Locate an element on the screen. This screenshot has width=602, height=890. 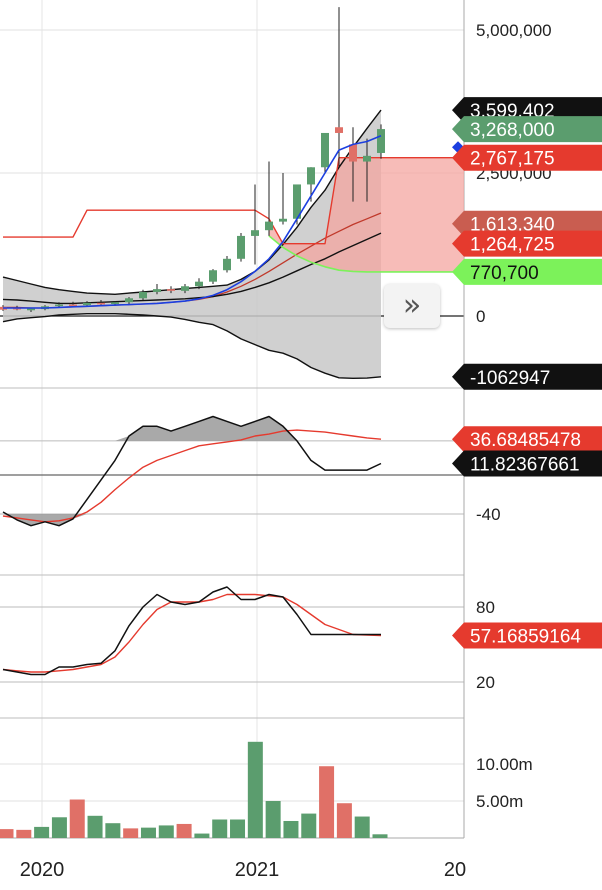
moving-average-black-line is located at coordinates (192, 268).